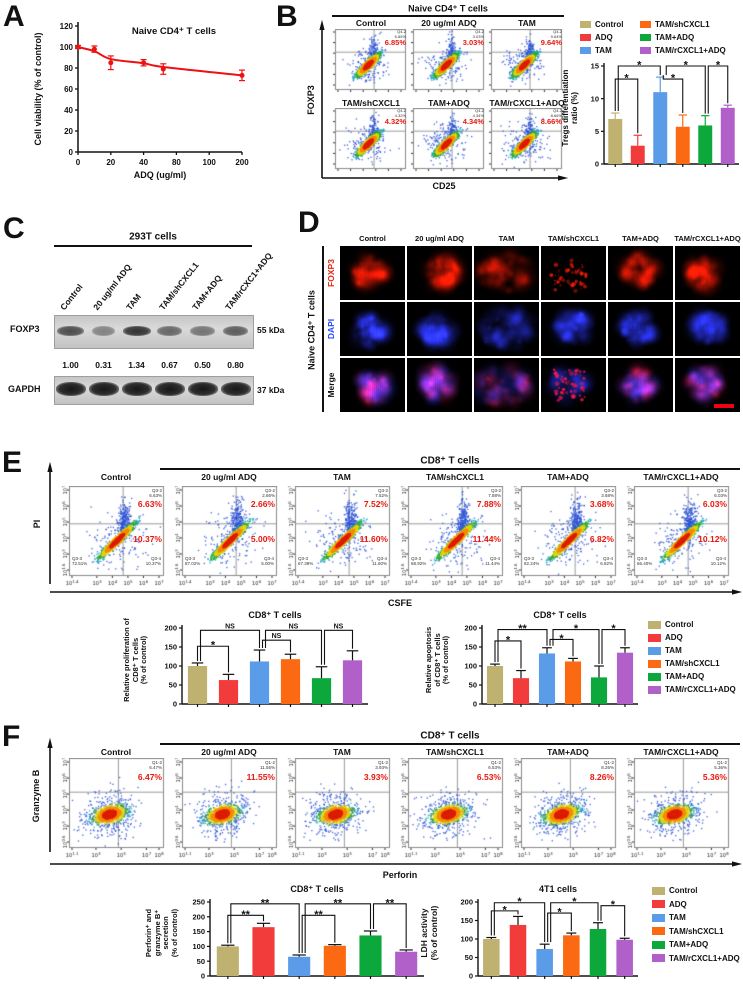  What do you see at coordinates (400, 34) in the screenshot?
I see `flow-b-quad-0: Q4-2 6.85%` at bounding box center [400, 34].